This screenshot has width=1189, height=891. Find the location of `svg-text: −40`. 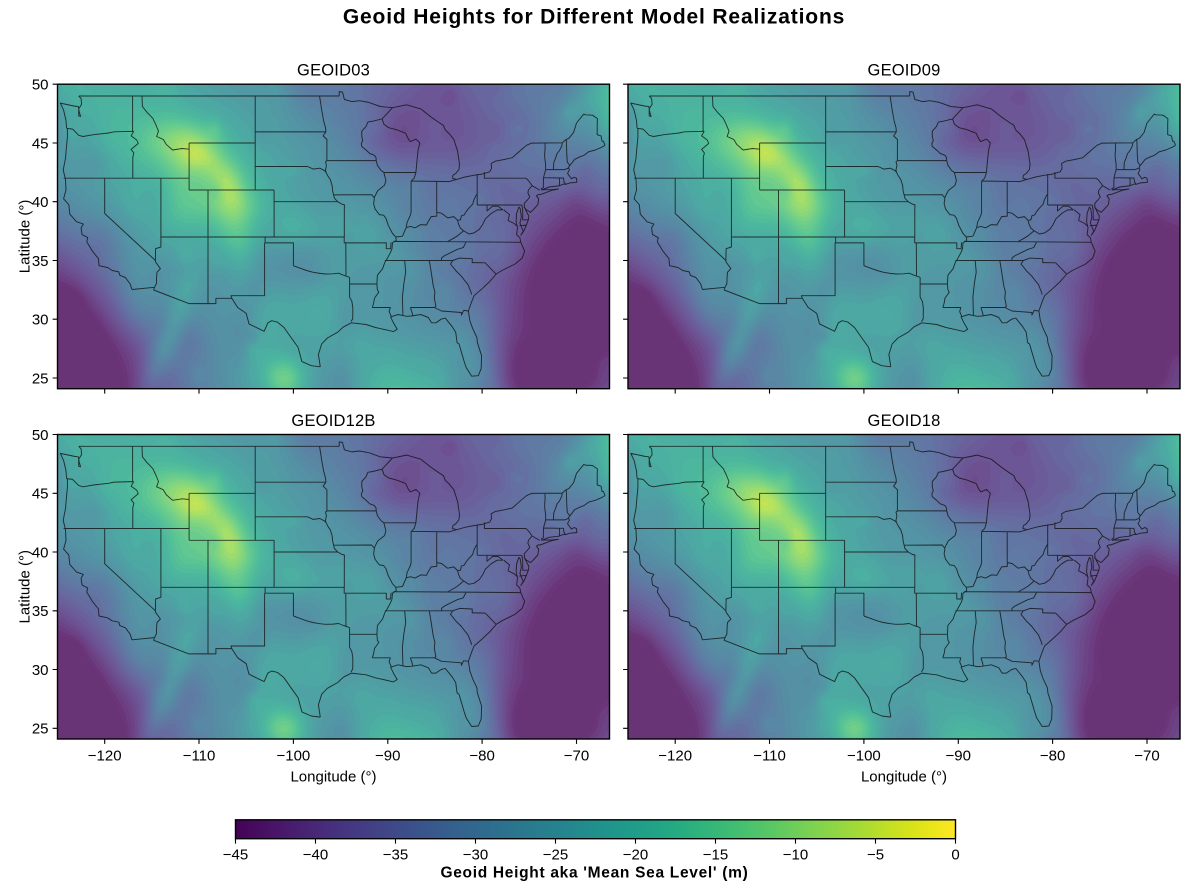

svg-text: −40 is located at coordinates (315, 854).